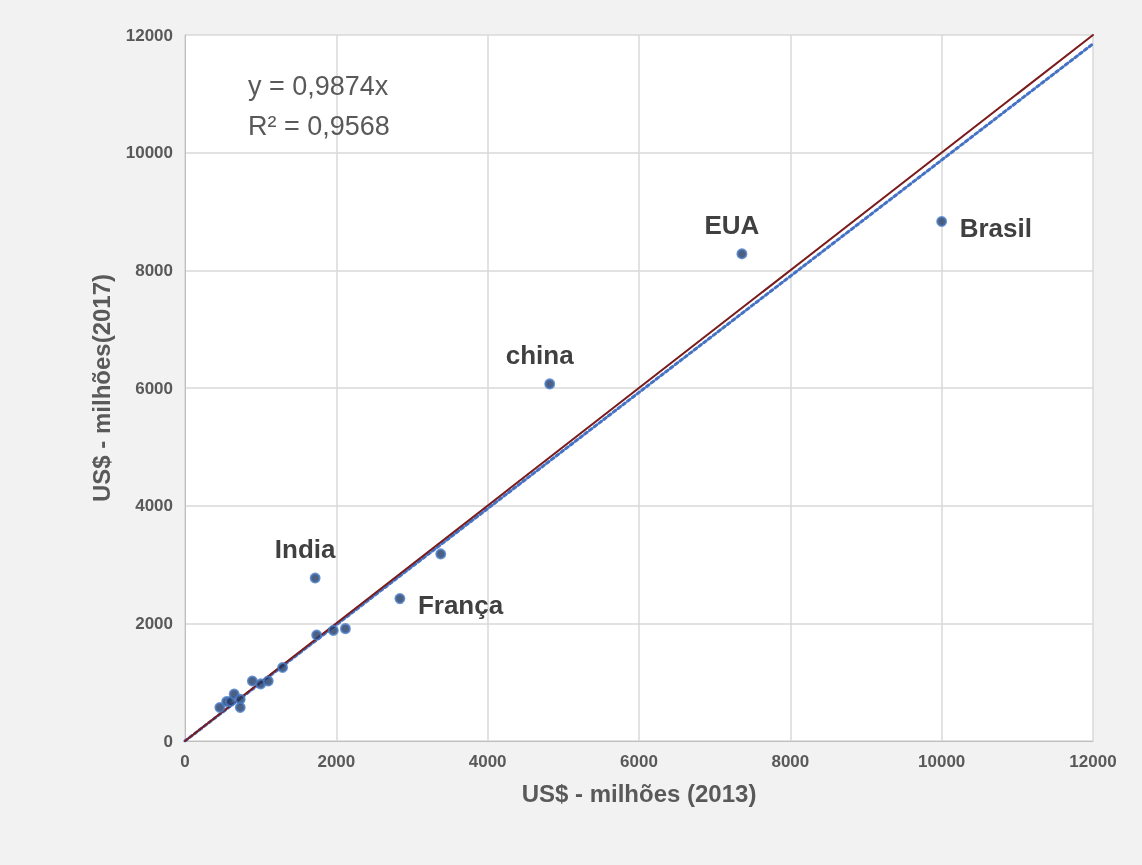 The height and width of the screenshot is (865, 1142). I want to click on y-axis-title: US$ - milhões(2017), so click(101, 388).